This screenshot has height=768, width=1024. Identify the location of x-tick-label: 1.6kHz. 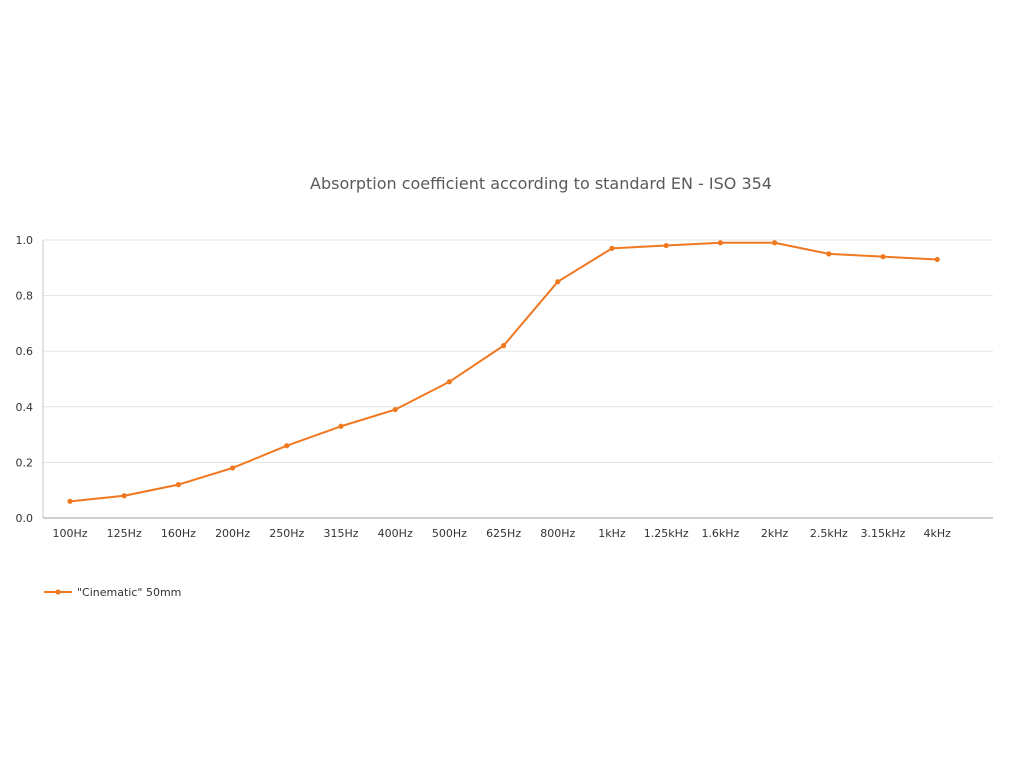
(720, 533).